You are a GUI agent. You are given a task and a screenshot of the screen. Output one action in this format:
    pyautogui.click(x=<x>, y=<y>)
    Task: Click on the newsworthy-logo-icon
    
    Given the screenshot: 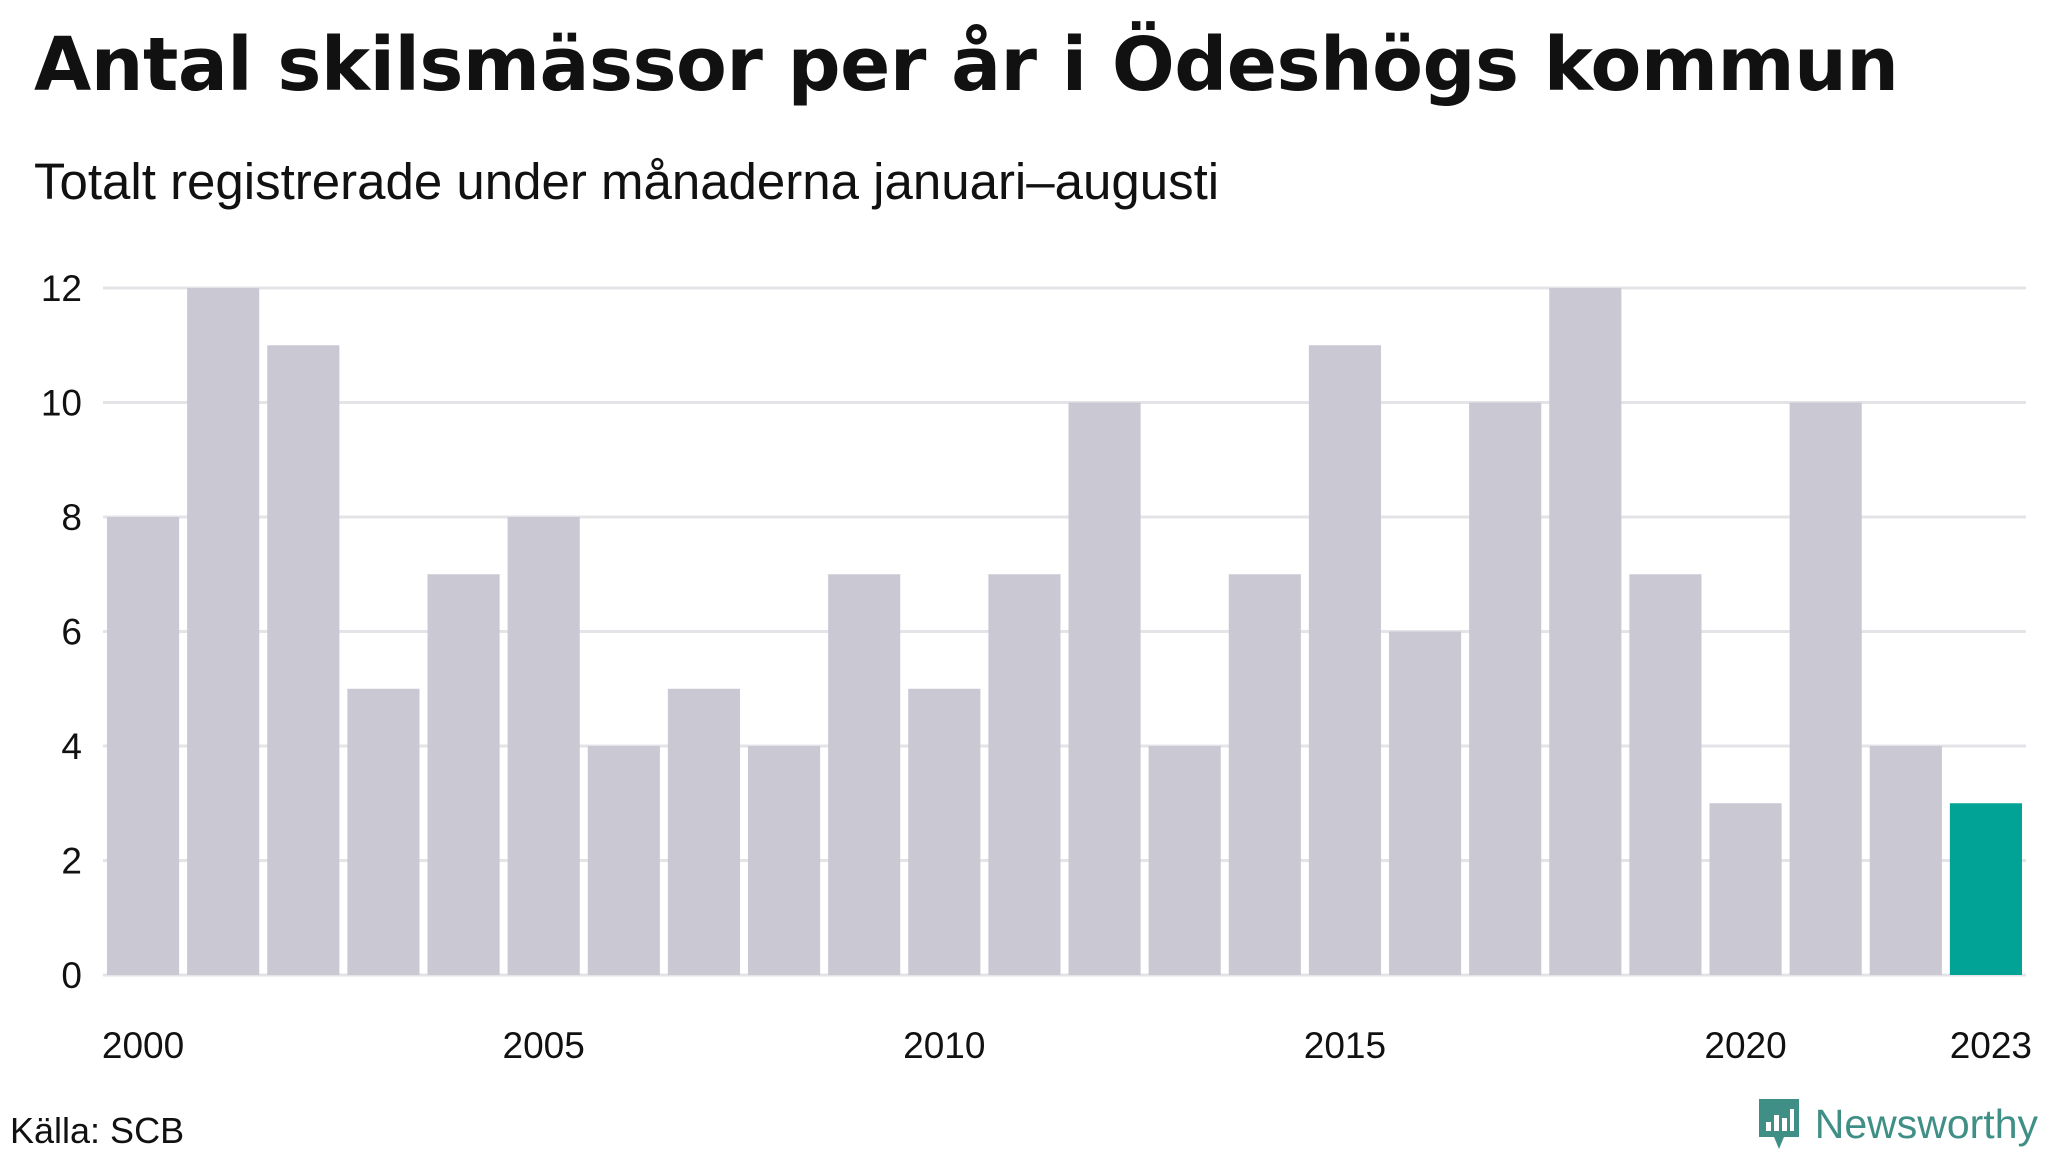 What is the action you would take?
    pyautogui.click(x=1778, y=1124)
    